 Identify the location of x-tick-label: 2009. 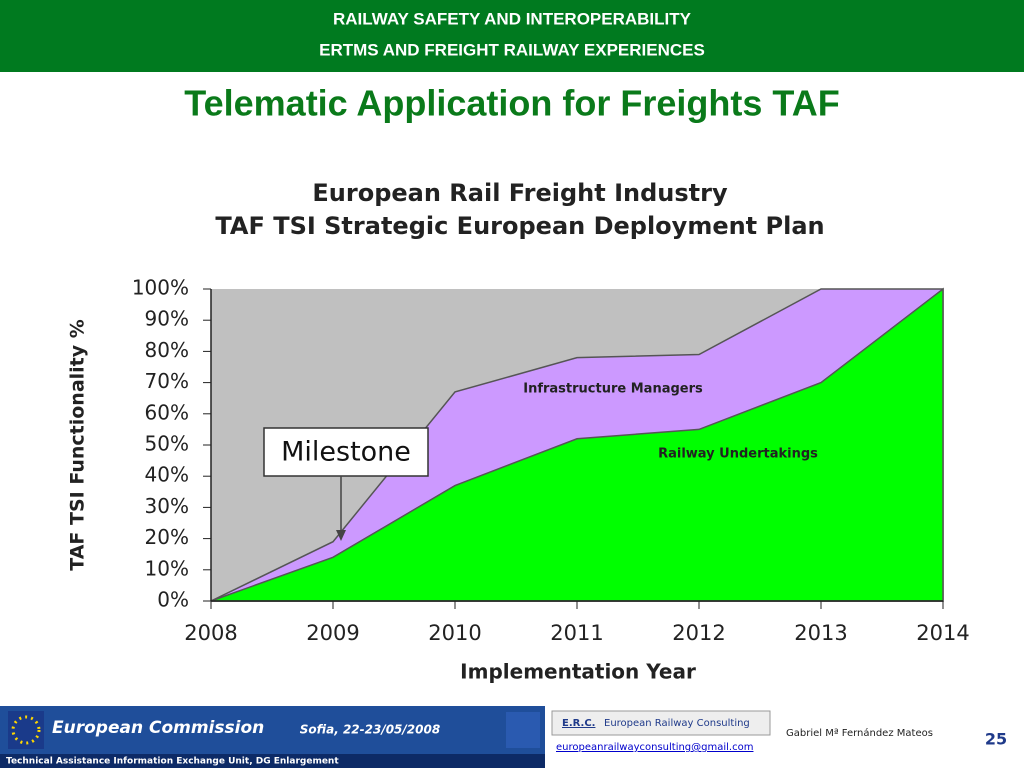
(332, 633).